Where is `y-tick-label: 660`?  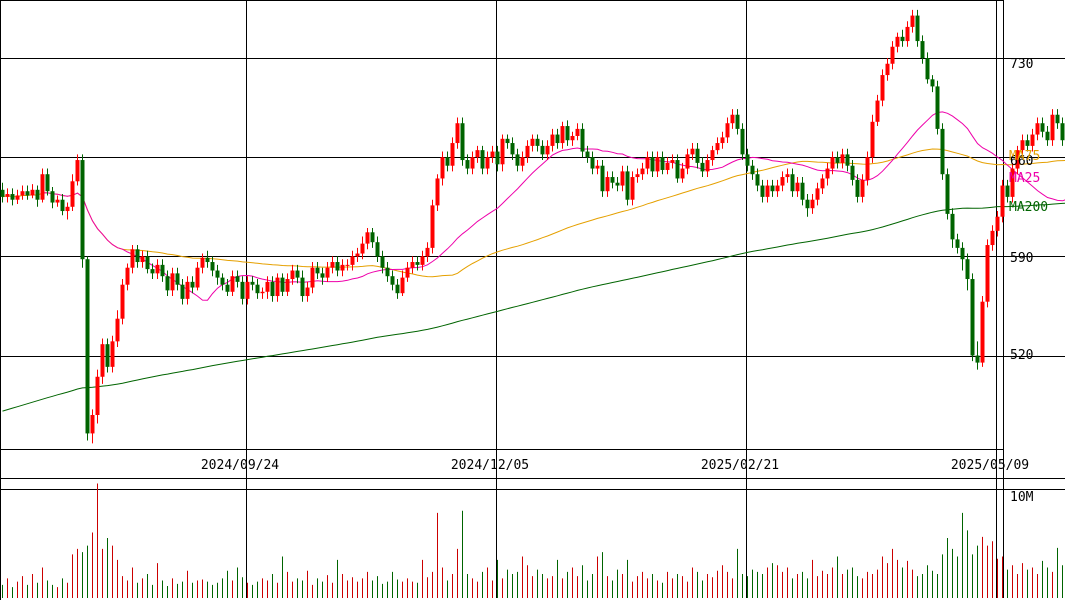
y-tick-label: 660 is located at coordinates (1021, 161).